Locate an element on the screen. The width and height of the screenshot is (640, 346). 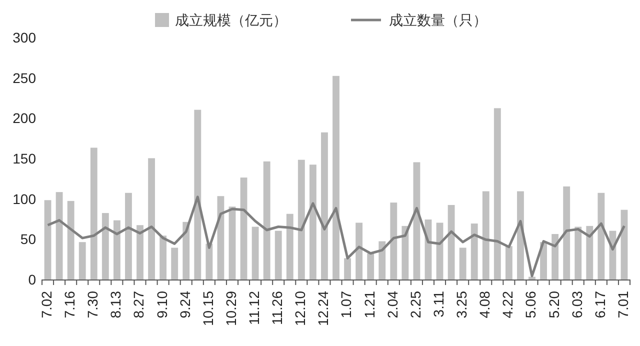
x-tick-label: 3.11 is located at coordinates (438, 304).